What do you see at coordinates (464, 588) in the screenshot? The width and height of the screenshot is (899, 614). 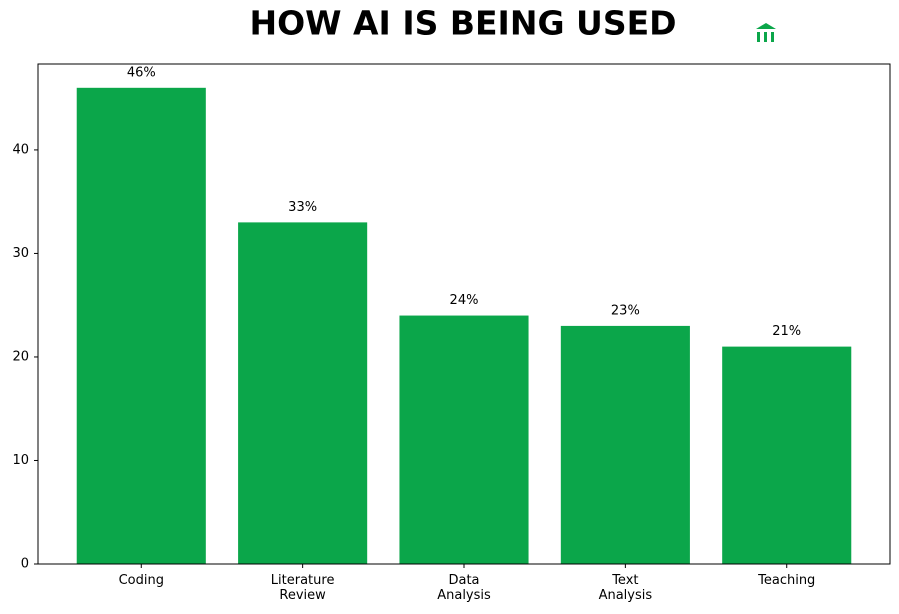 I see `x-tick-label: Data Analysis` at bounding box center [464, 588].